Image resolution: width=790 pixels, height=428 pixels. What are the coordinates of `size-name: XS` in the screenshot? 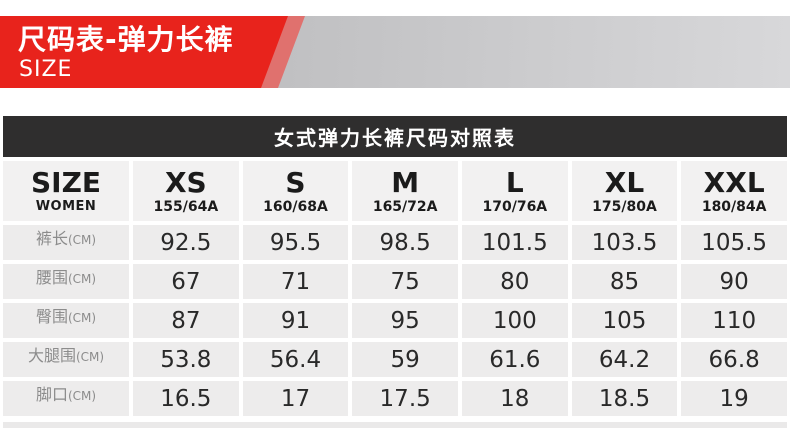 It's located at (185, 182).